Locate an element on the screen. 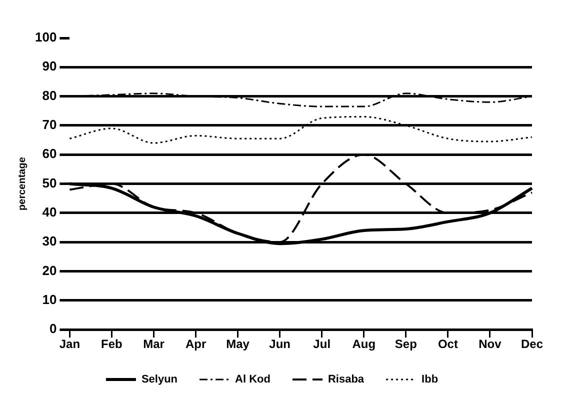  y-tick-label: 50 is located at coordinates (49, 182).